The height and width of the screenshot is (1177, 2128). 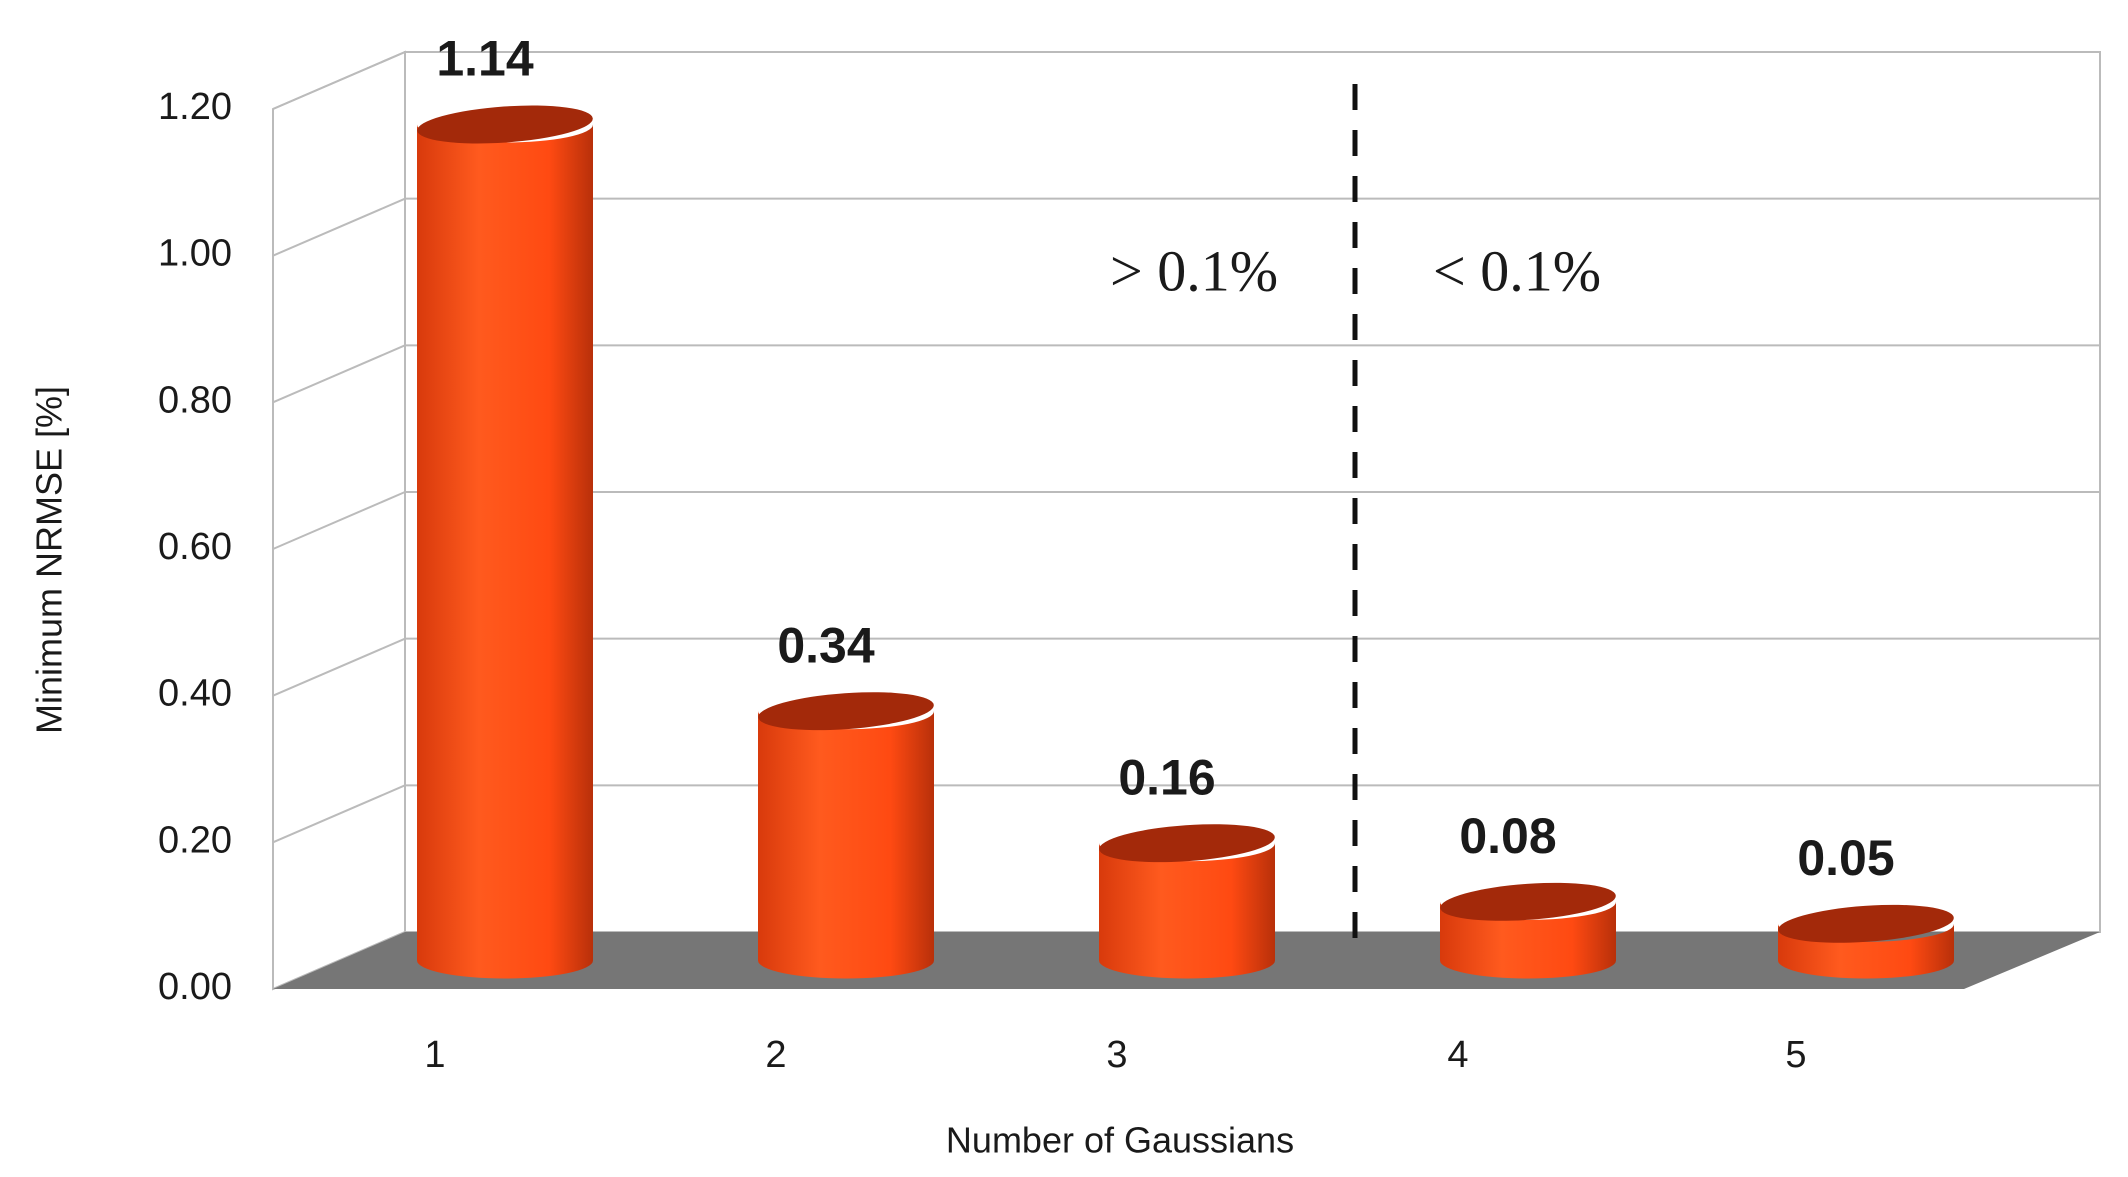 What do you see at coordinates (195, 547) in the screenshot?
I see `y-tick-label: 0.60` at bounding box center [195, 547].